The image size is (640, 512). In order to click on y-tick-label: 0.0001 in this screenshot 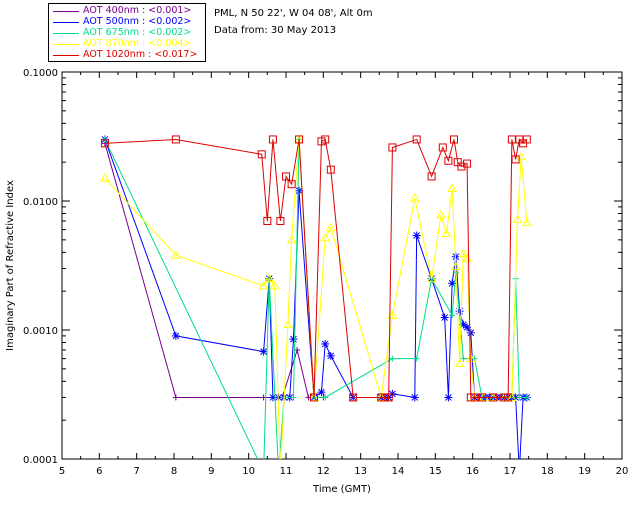, I will do `click(40, 460)`.